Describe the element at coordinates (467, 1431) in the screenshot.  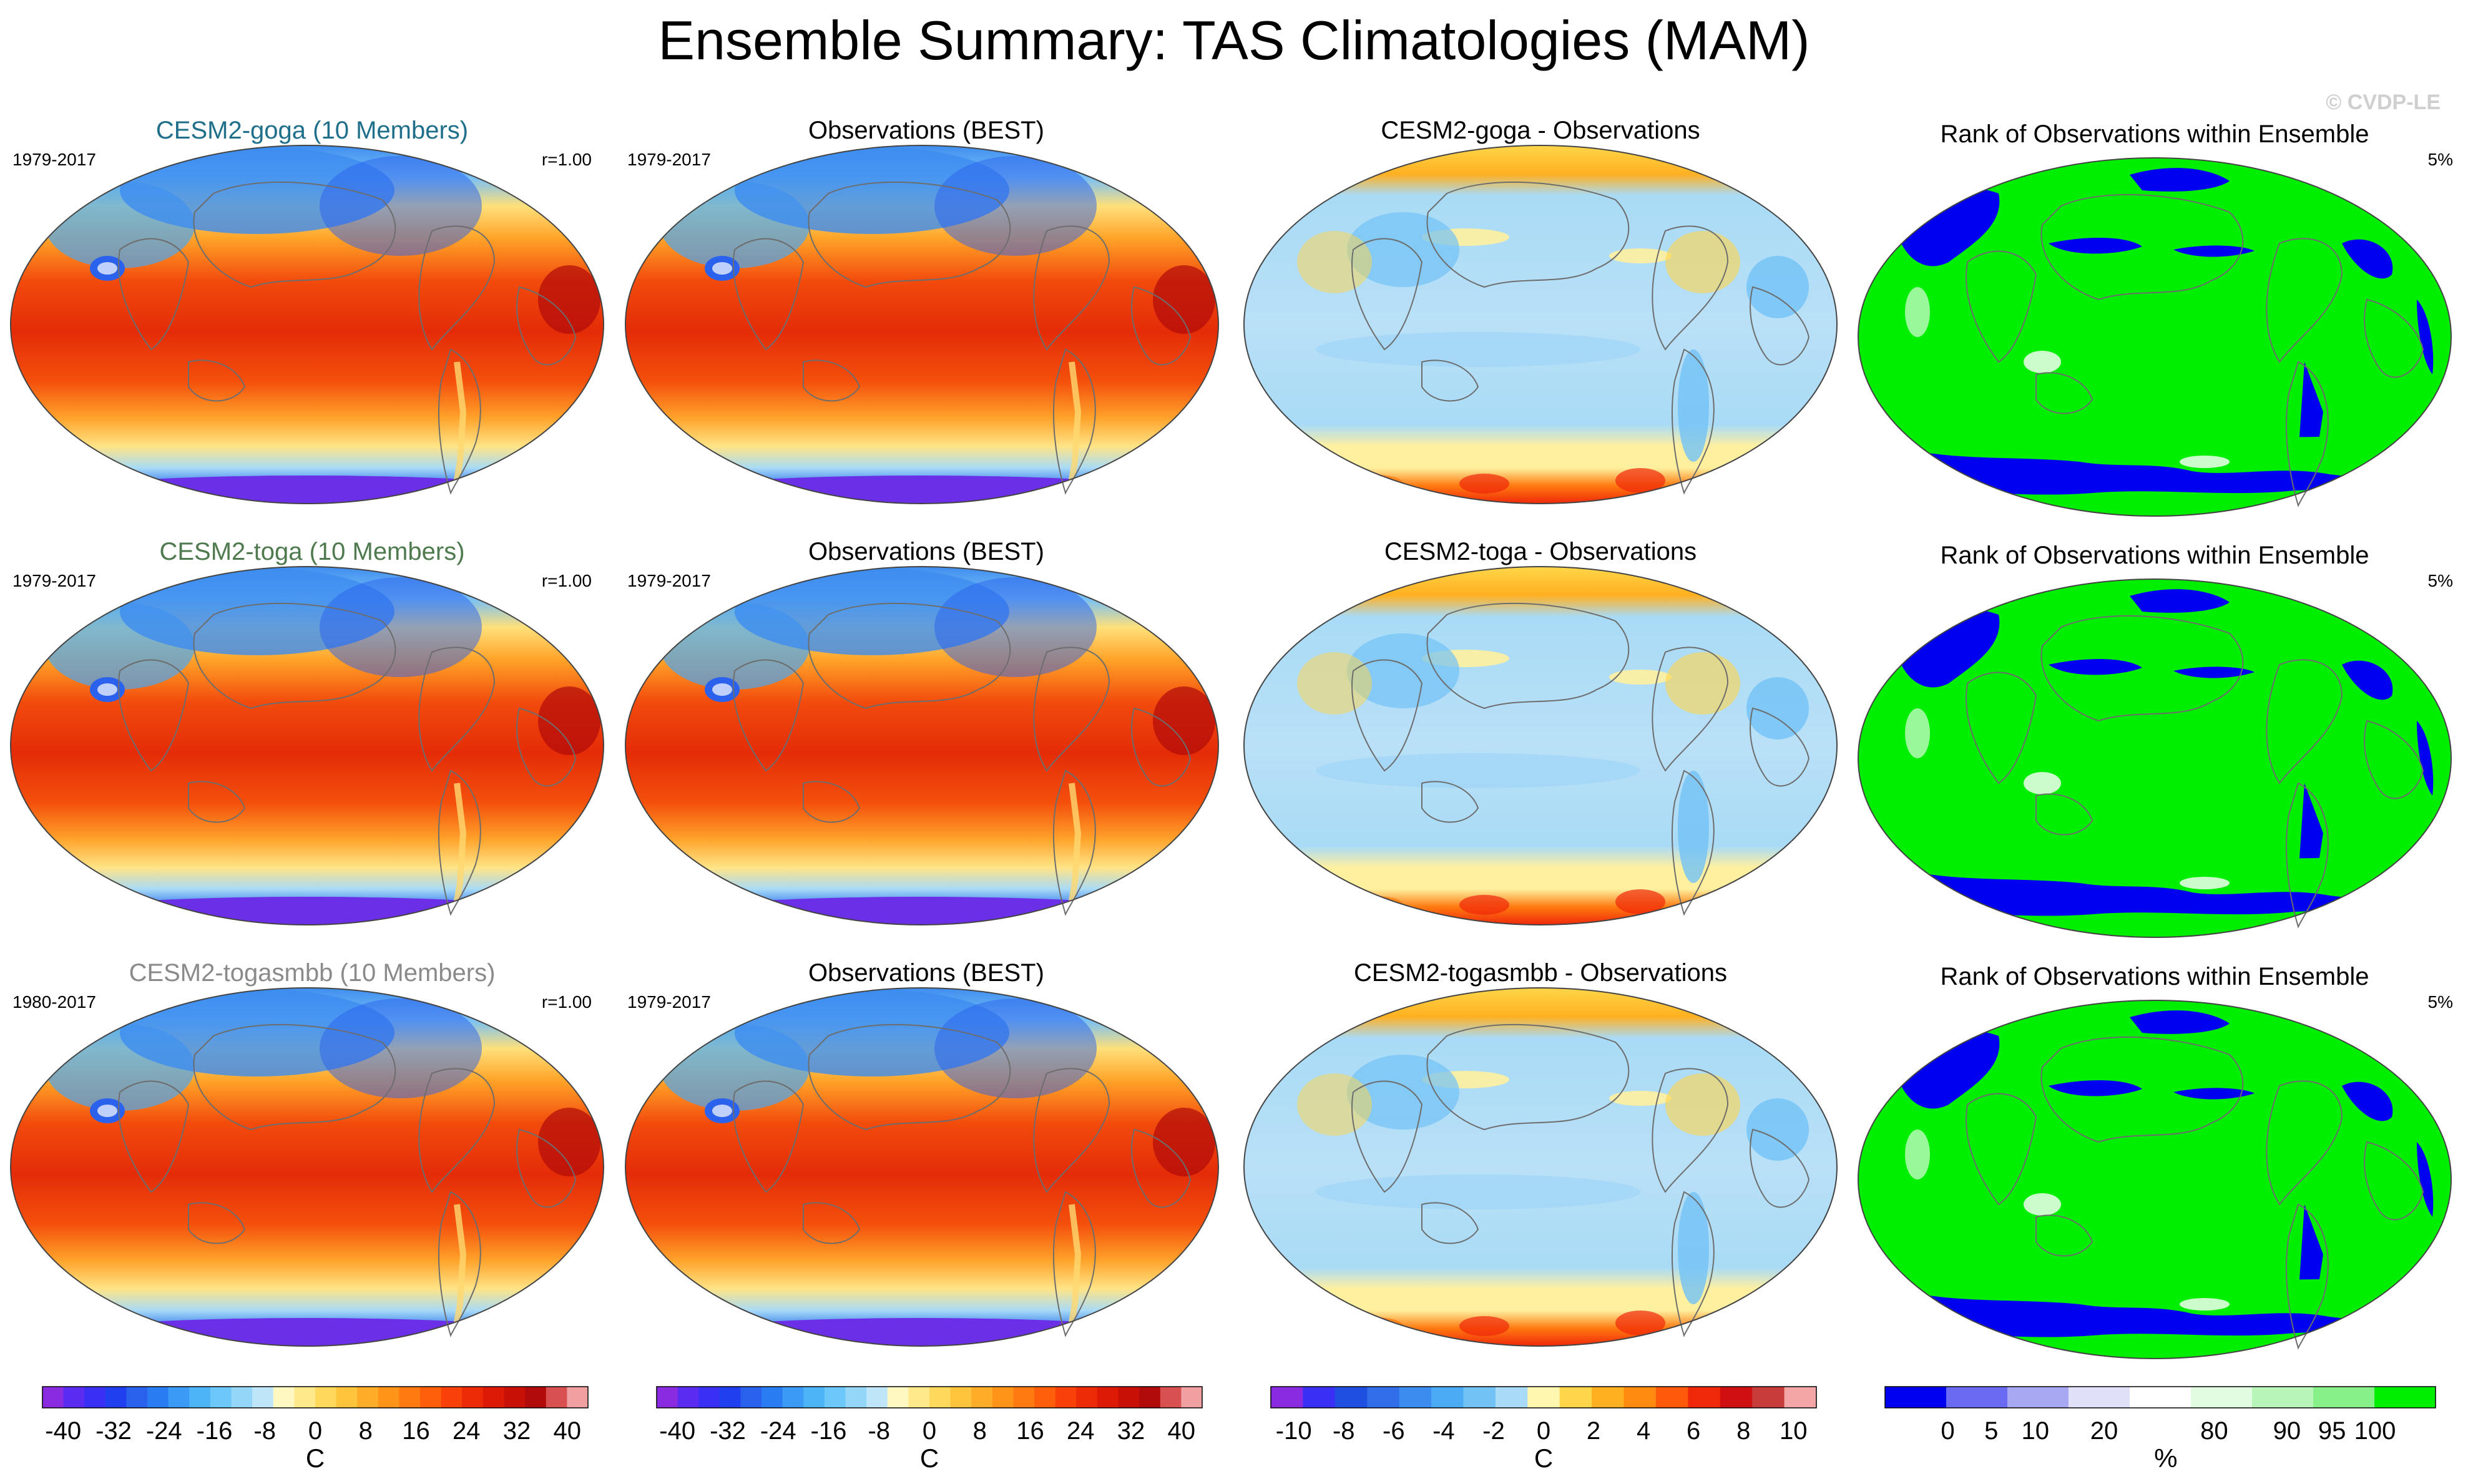
I see `cb-tas1-tick-label: 24` at that location.